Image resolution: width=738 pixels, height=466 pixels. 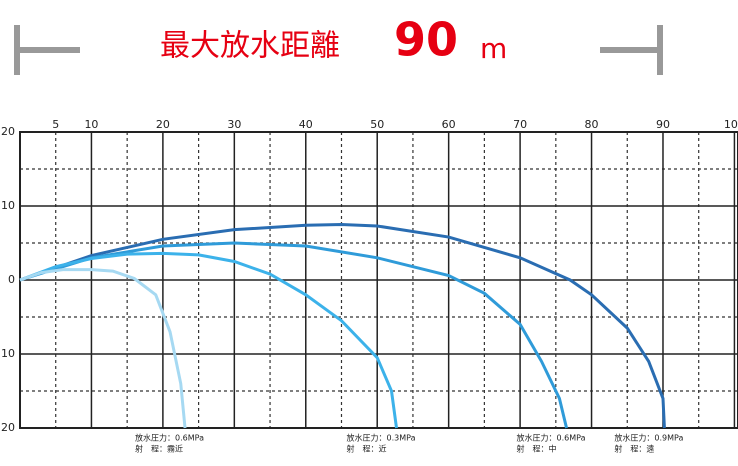 What do you see at coordinates (592, 124) in the screenshot?
I see `x-tick-label: 80` at bounding box center [592, 124].